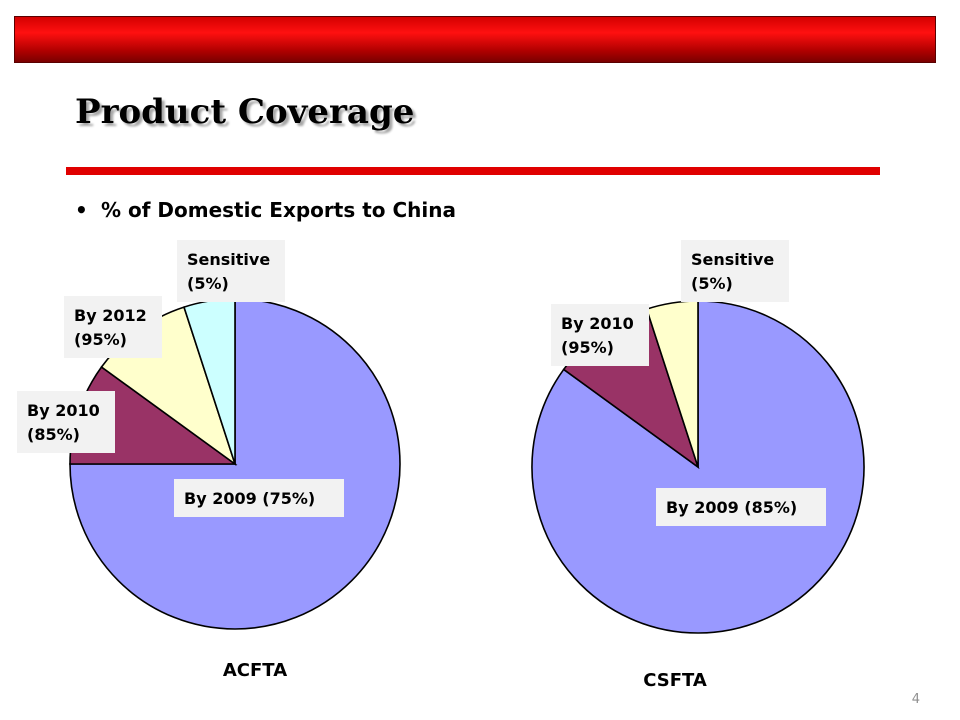  Describe the element at coordinates (53, 434) in the screenshot. I see `slice-label-text: (85%)` at that location.